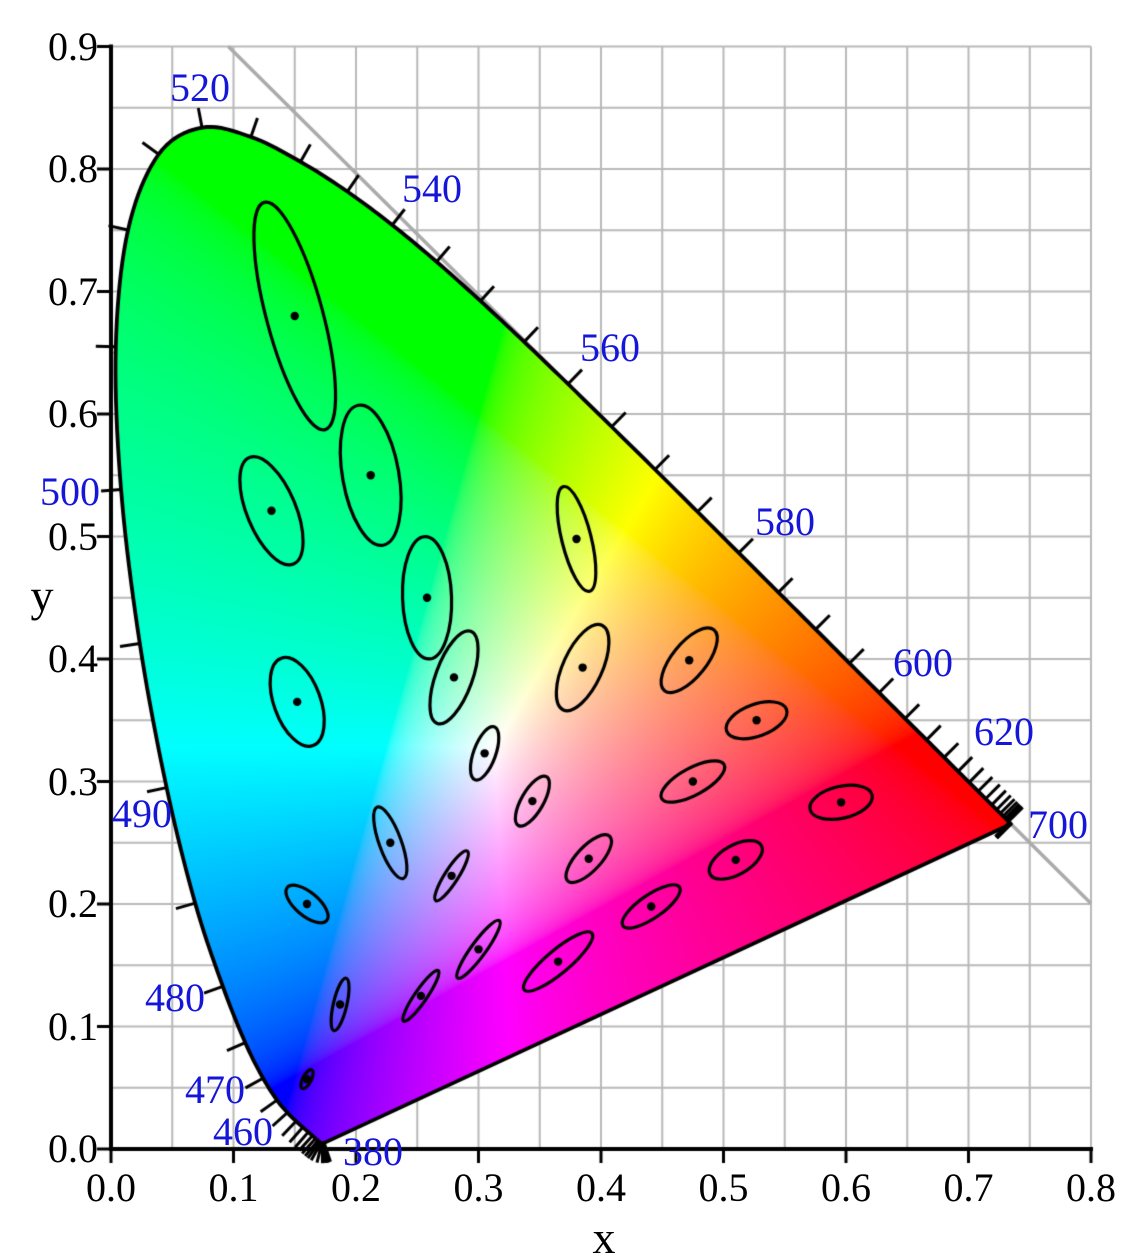 Image resolution: width=1140 pixels, height=1260 pixels. Describe the element at coordinates (42, 595) in the screenshot. I see `y-axis-title: y` at that location.